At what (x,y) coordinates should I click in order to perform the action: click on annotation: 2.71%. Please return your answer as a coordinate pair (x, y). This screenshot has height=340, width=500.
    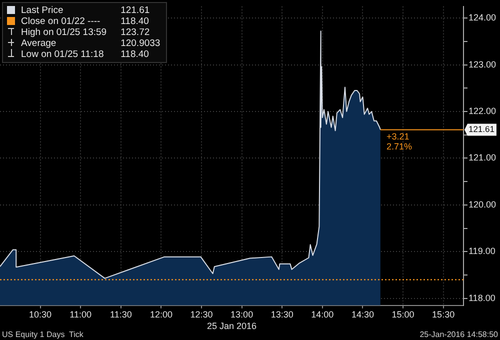
    Looking at the image, I should click on (399, 147).